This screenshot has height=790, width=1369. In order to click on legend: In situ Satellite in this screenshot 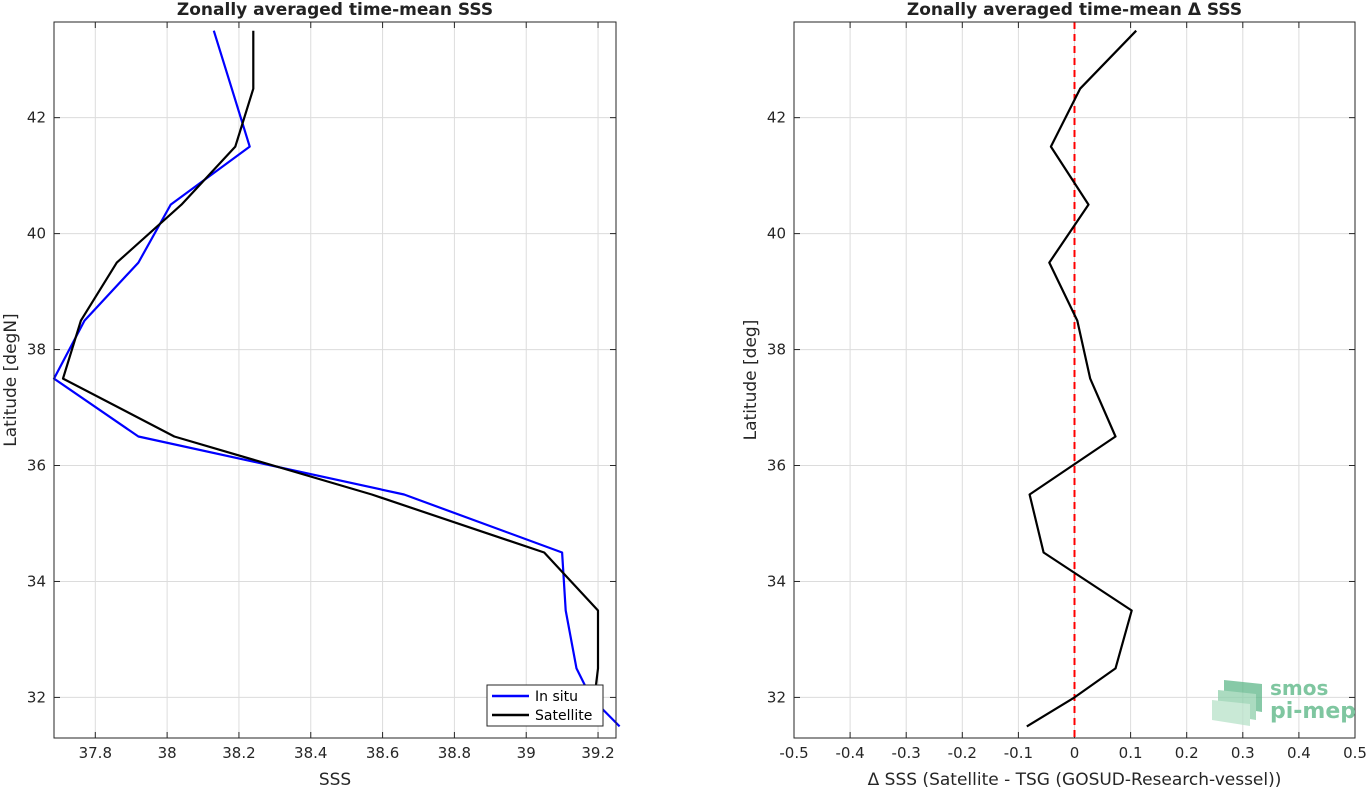, I will do `click(545, 705)`.